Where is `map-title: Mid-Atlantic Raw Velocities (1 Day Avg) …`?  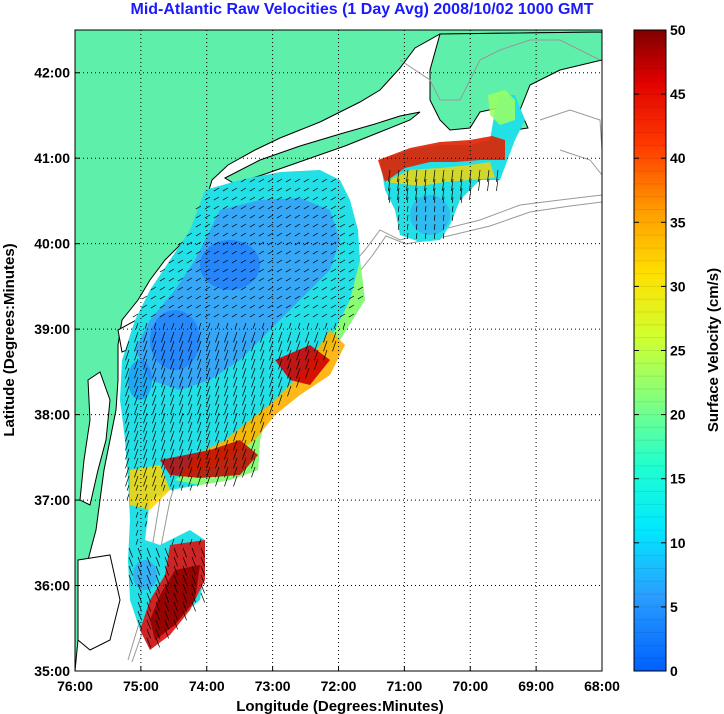
map-title: Mid-Atlantic Raw Velocities (1 Day Avg) … is located at coordinates (362, 9).